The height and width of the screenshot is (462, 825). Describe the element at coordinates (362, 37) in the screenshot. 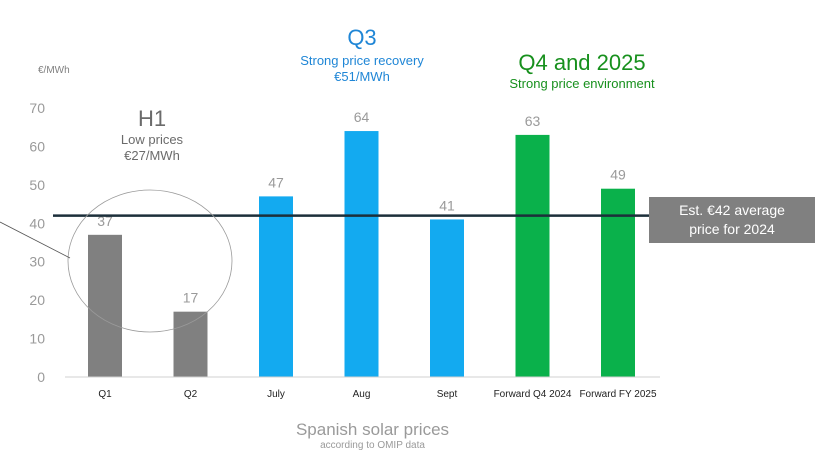

I see `q3-title: Q3` at that location.